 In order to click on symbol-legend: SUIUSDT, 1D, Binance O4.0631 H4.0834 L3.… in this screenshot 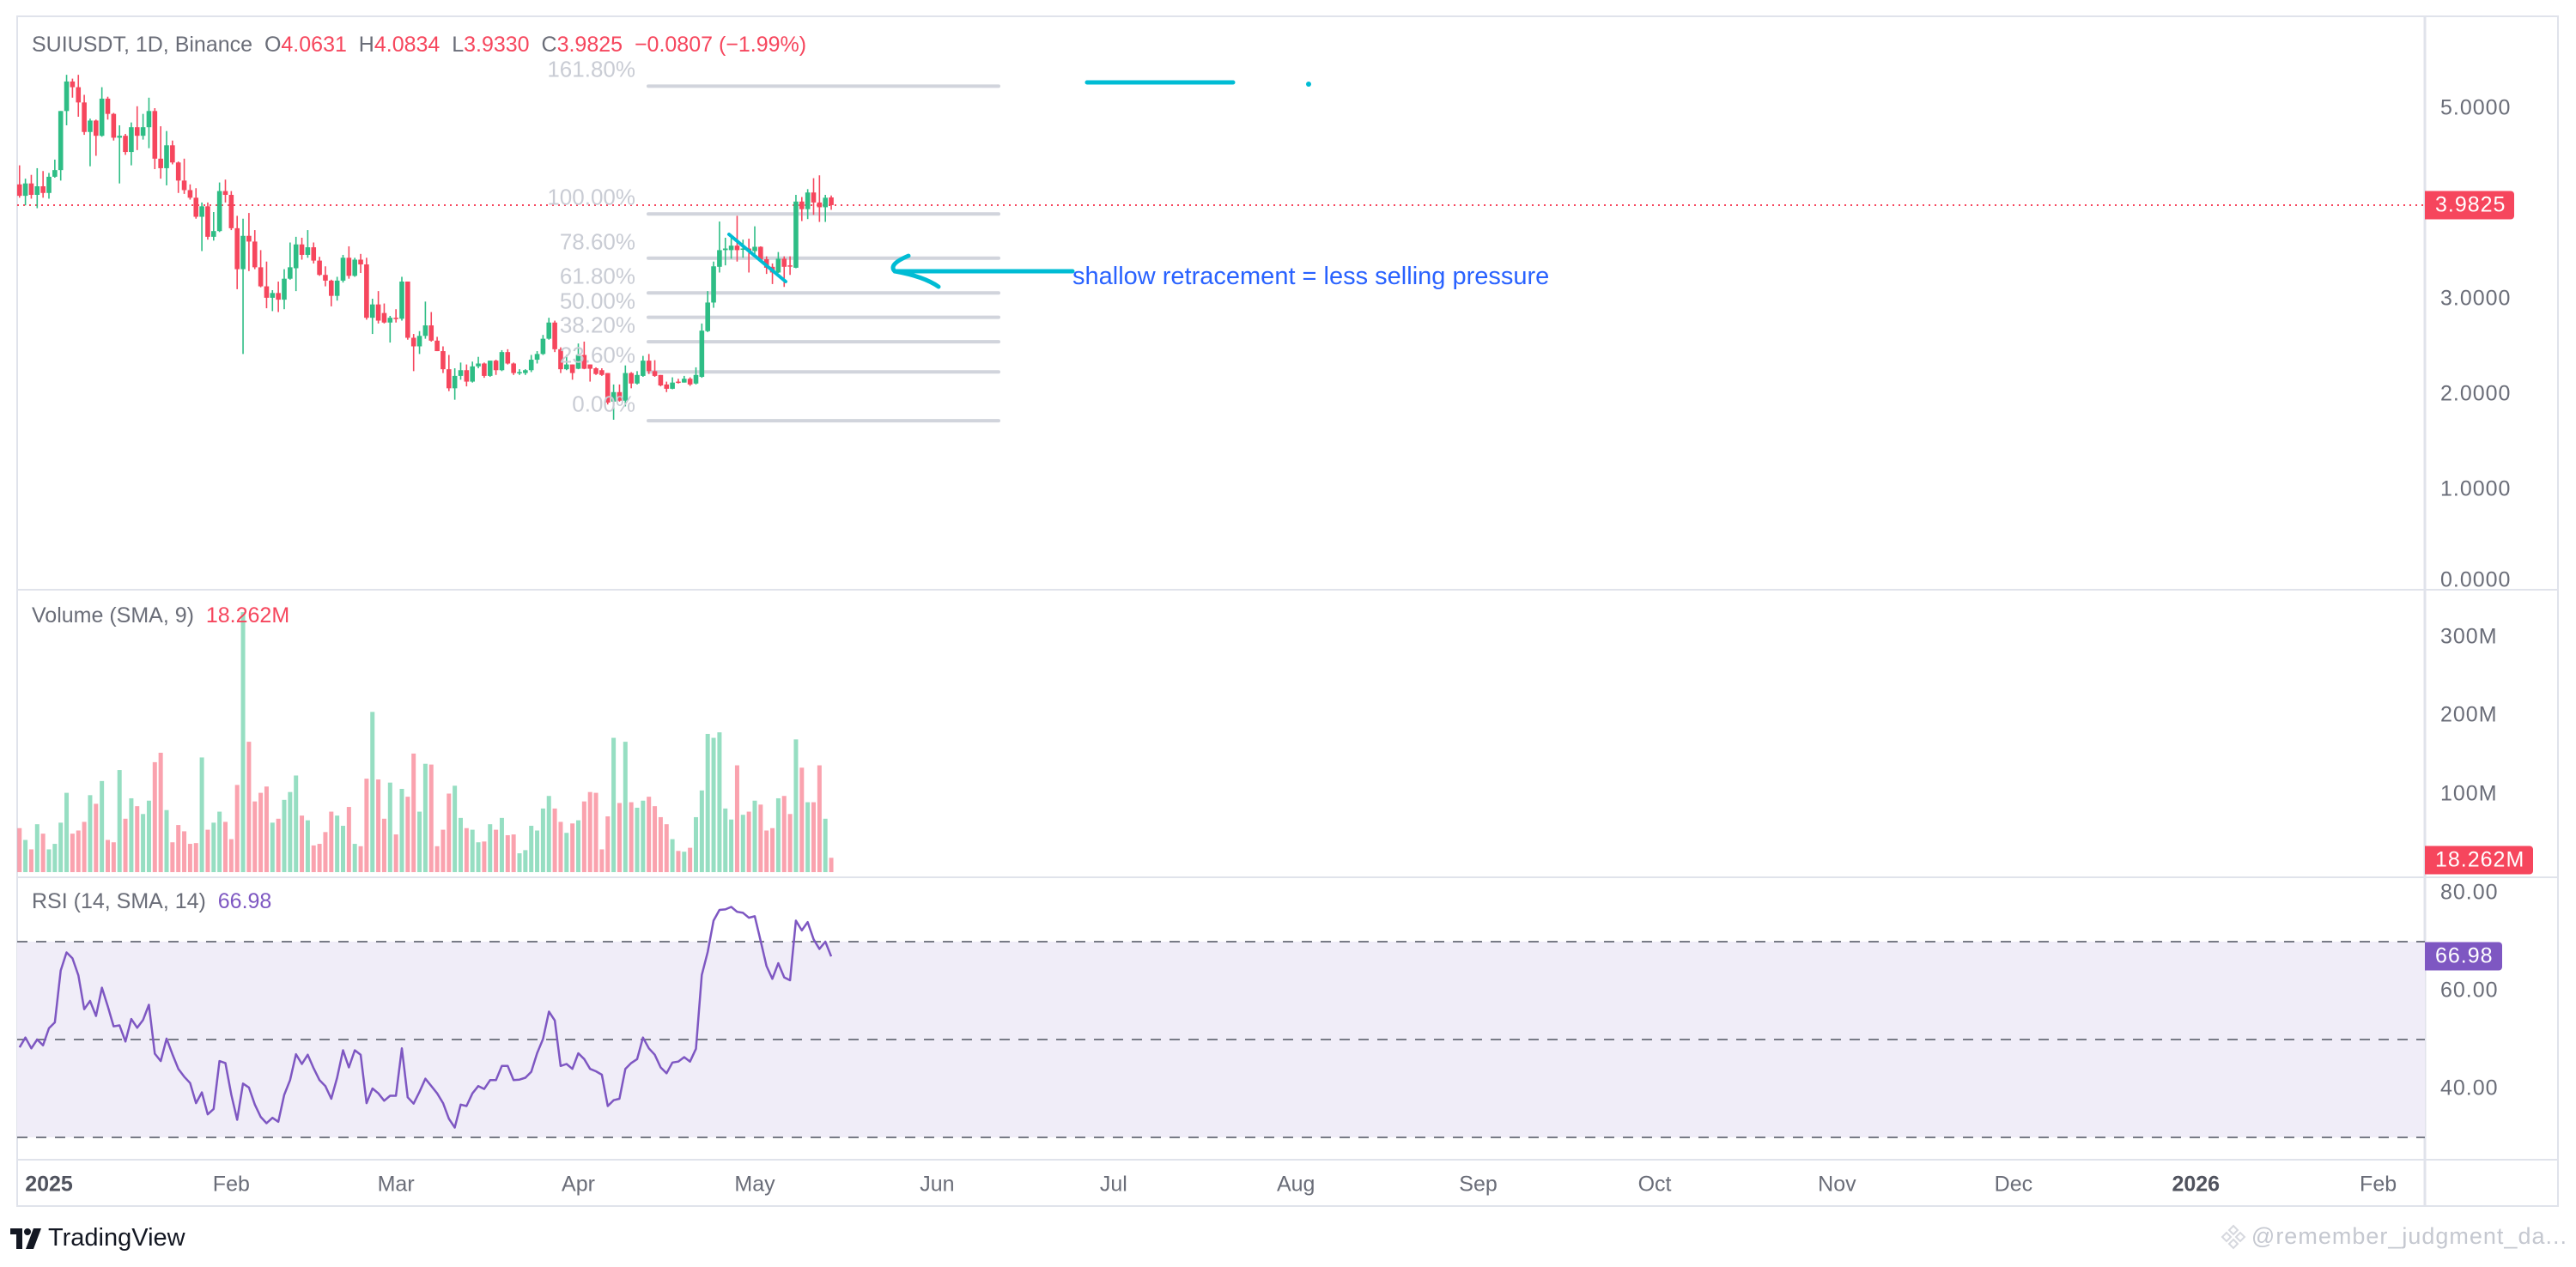, I will do `click(419, 46)`.